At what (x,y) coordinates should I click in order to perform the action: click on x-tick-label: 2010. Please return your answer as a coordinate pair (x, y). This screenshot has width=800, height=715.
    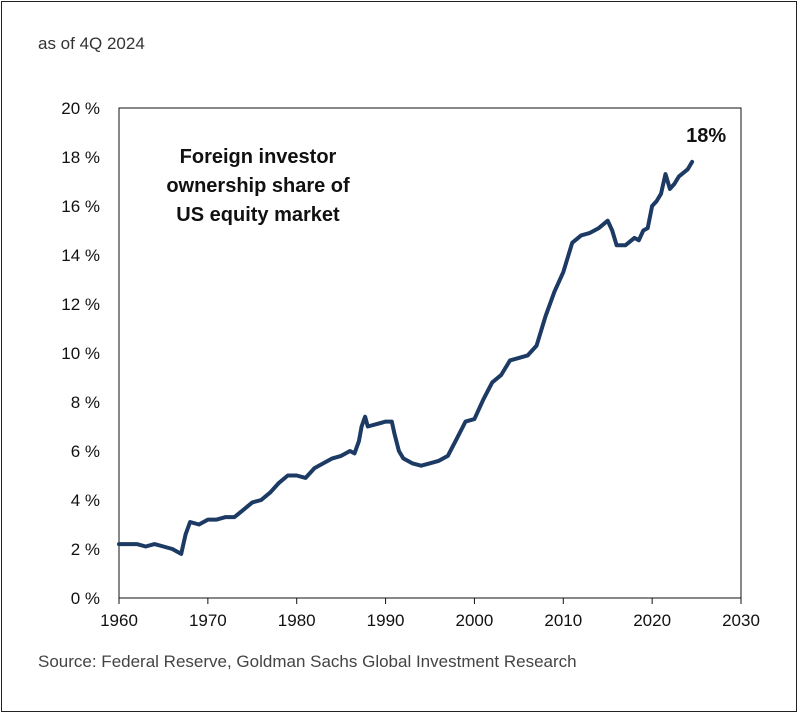
    Looking at the image, I should click on (563, 620).